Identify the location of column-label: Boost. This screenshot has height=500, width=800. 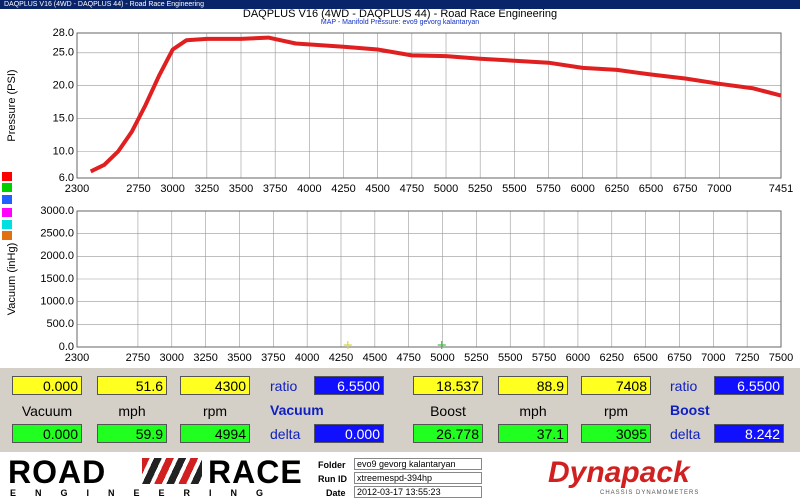
(448, 411).